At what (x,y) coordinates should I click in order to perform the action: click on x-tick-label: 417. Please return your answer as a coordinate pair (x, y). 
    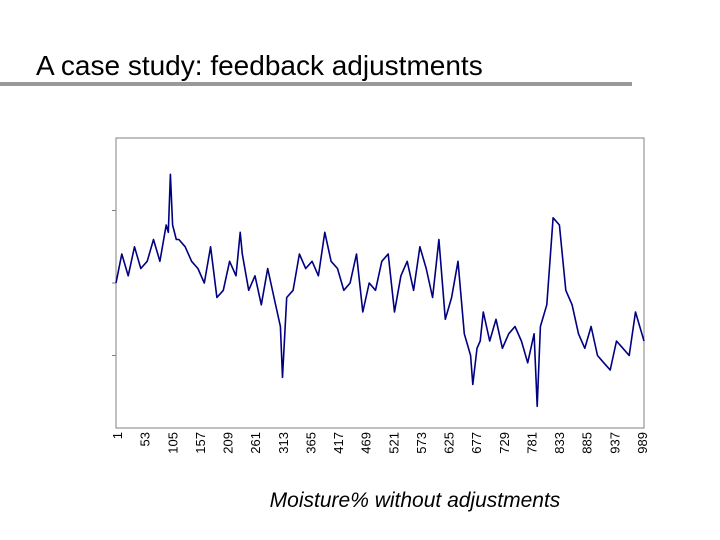
    Looking at the image, I should click on (338, 443).